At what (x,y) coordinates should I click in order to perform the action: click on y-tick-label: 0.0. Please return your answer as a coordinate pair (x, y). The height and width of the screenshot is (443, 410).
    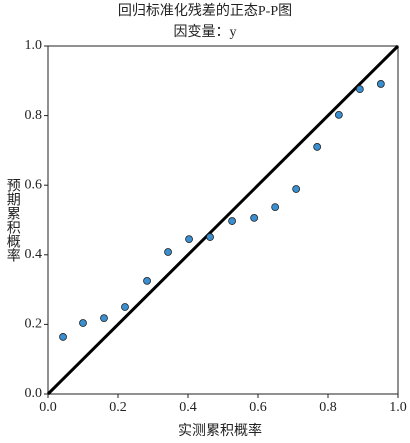
    Looking at the image, I should click on (34, 393).